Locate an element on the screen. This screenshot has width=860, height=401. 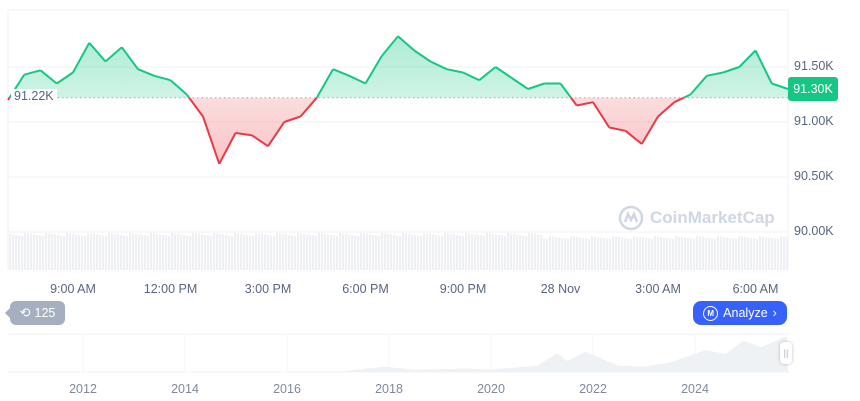
y-tick-label: 91.00K is located at coordinates (814, 121).